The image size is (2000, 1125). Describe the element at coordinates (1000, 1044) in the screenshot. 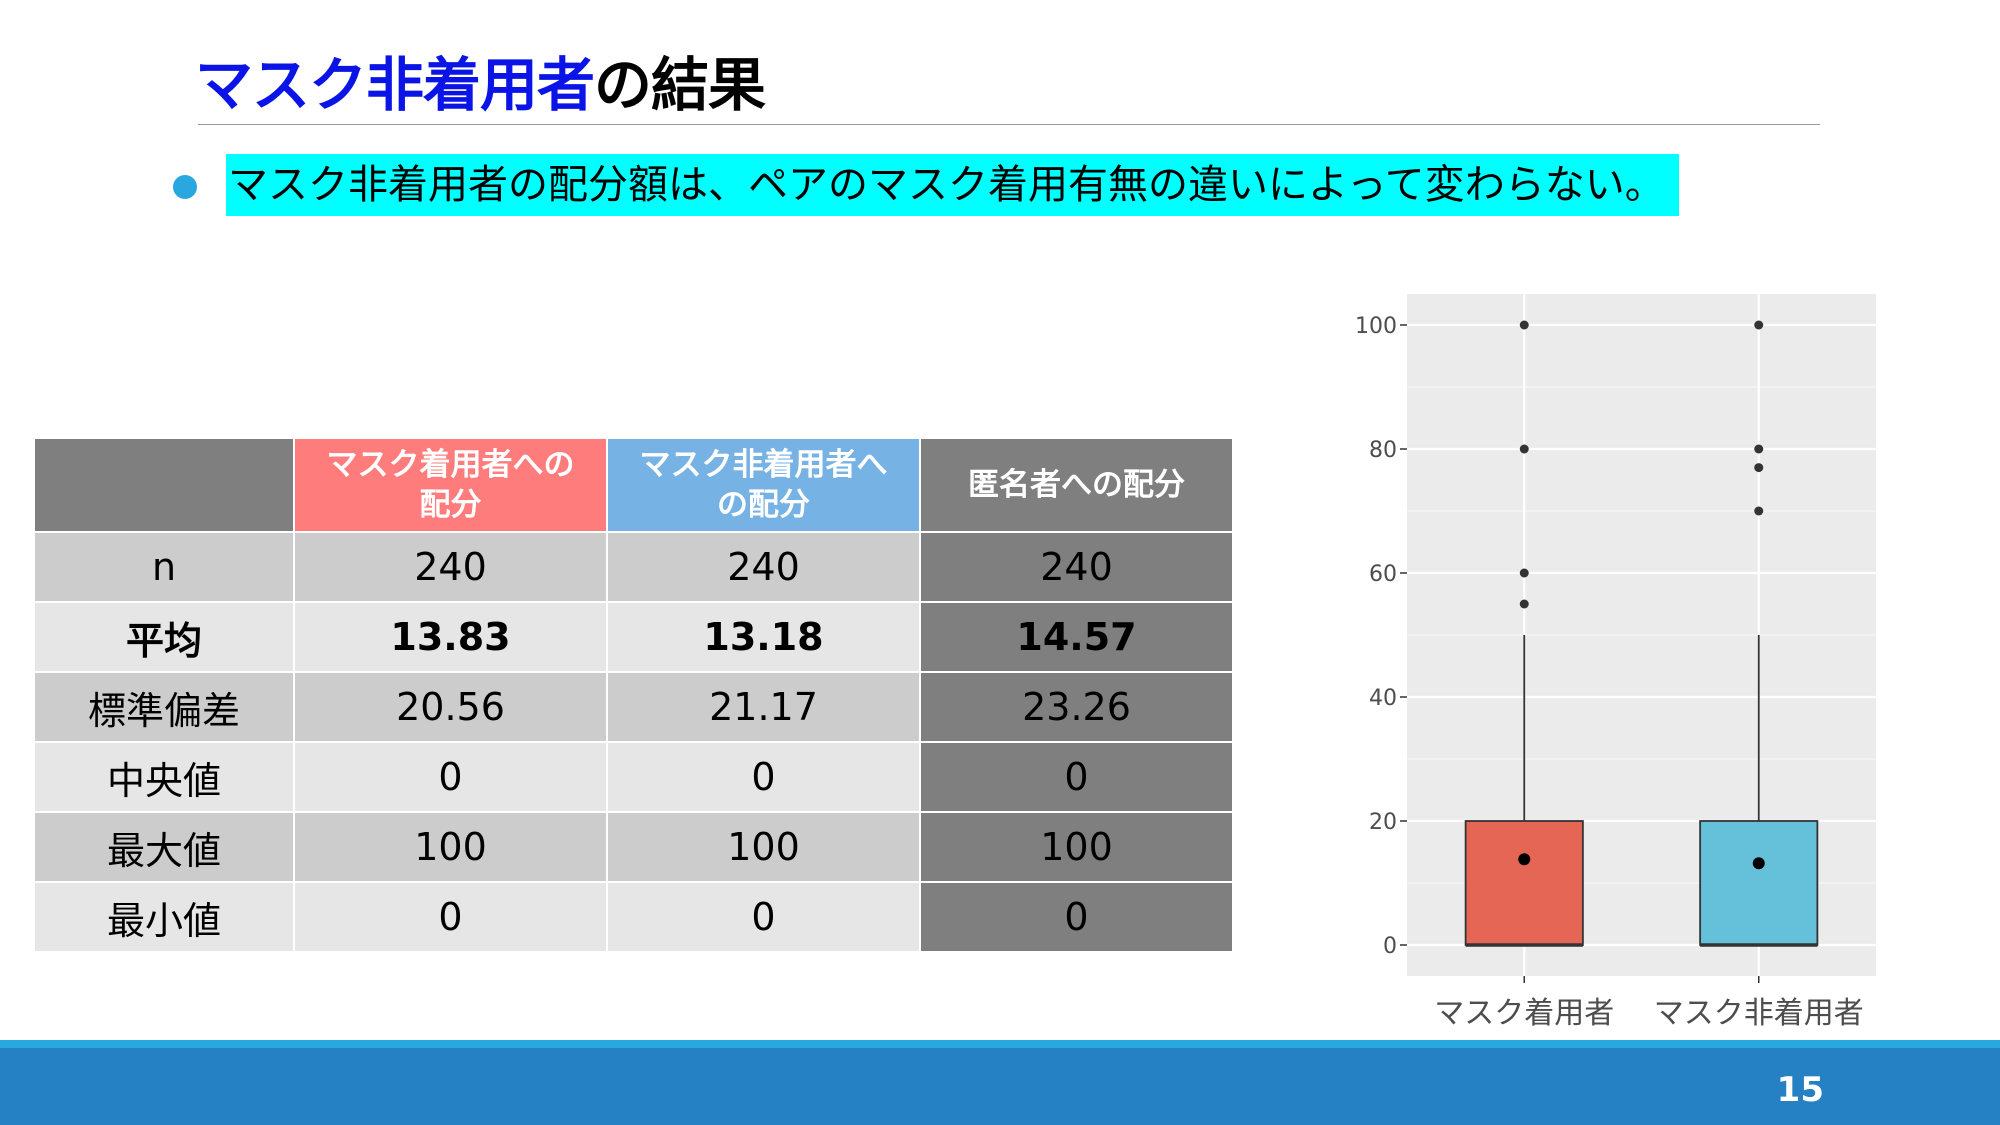

I see `footer-accent-line` at that location.